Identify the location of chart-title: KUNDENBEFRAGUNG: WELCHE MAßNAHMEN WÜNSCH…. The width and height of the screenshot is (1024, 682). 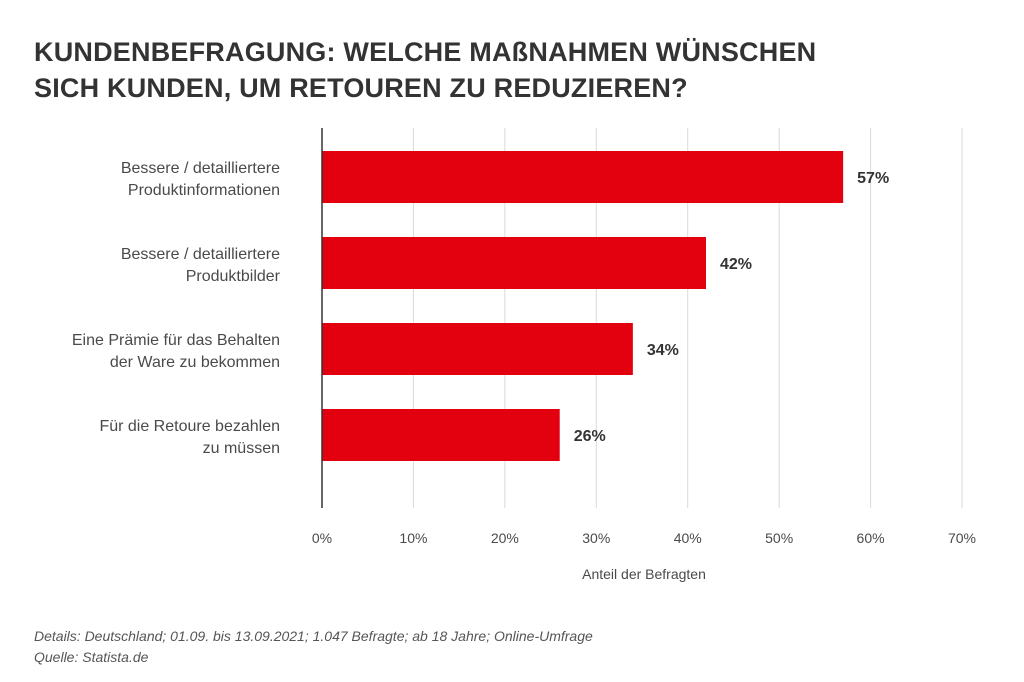
(514, 70).